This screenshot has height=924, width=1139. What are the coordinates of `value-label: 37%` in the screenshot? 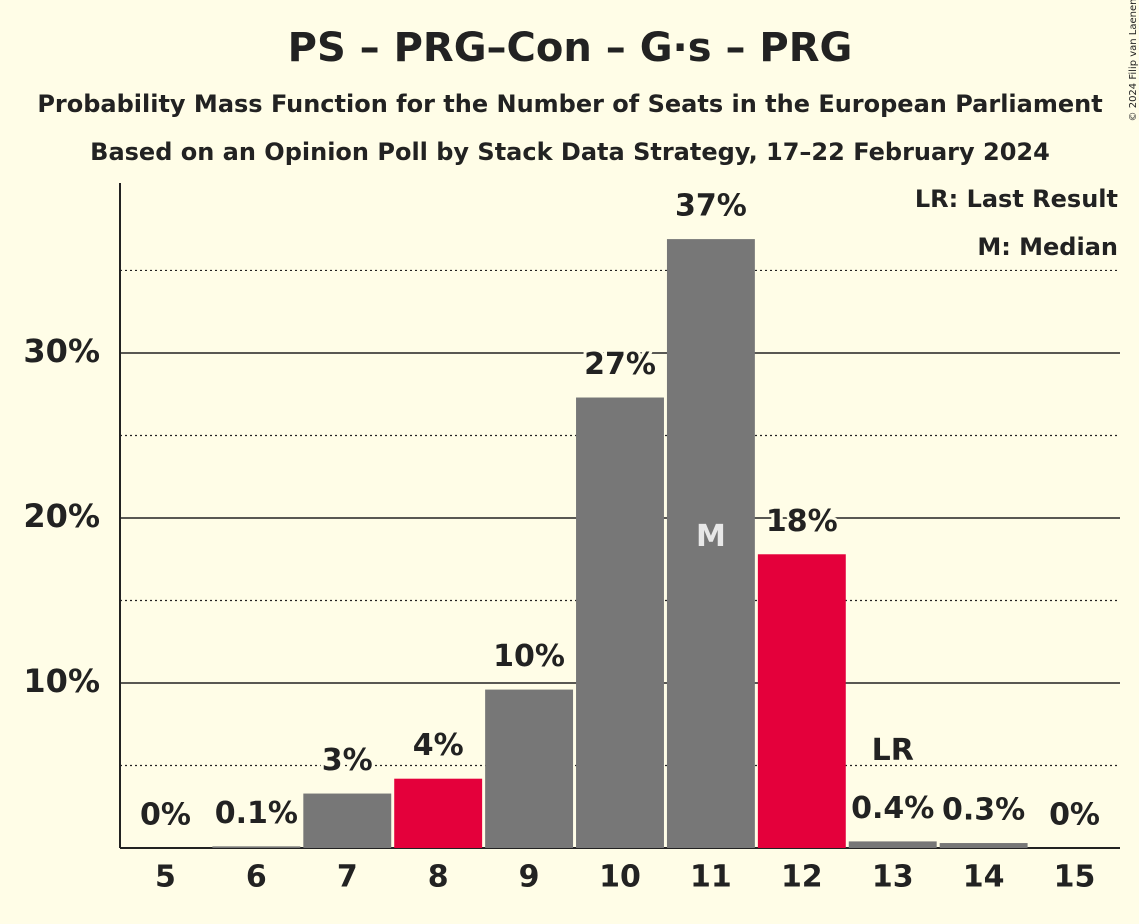 It's located at (711, 206).